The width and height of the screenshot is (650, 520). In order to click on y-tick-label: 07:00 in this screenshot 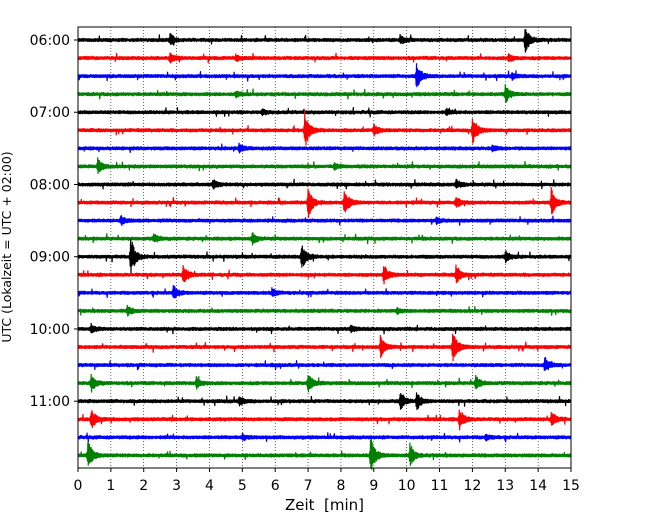, I will do `click(50, 113)`.